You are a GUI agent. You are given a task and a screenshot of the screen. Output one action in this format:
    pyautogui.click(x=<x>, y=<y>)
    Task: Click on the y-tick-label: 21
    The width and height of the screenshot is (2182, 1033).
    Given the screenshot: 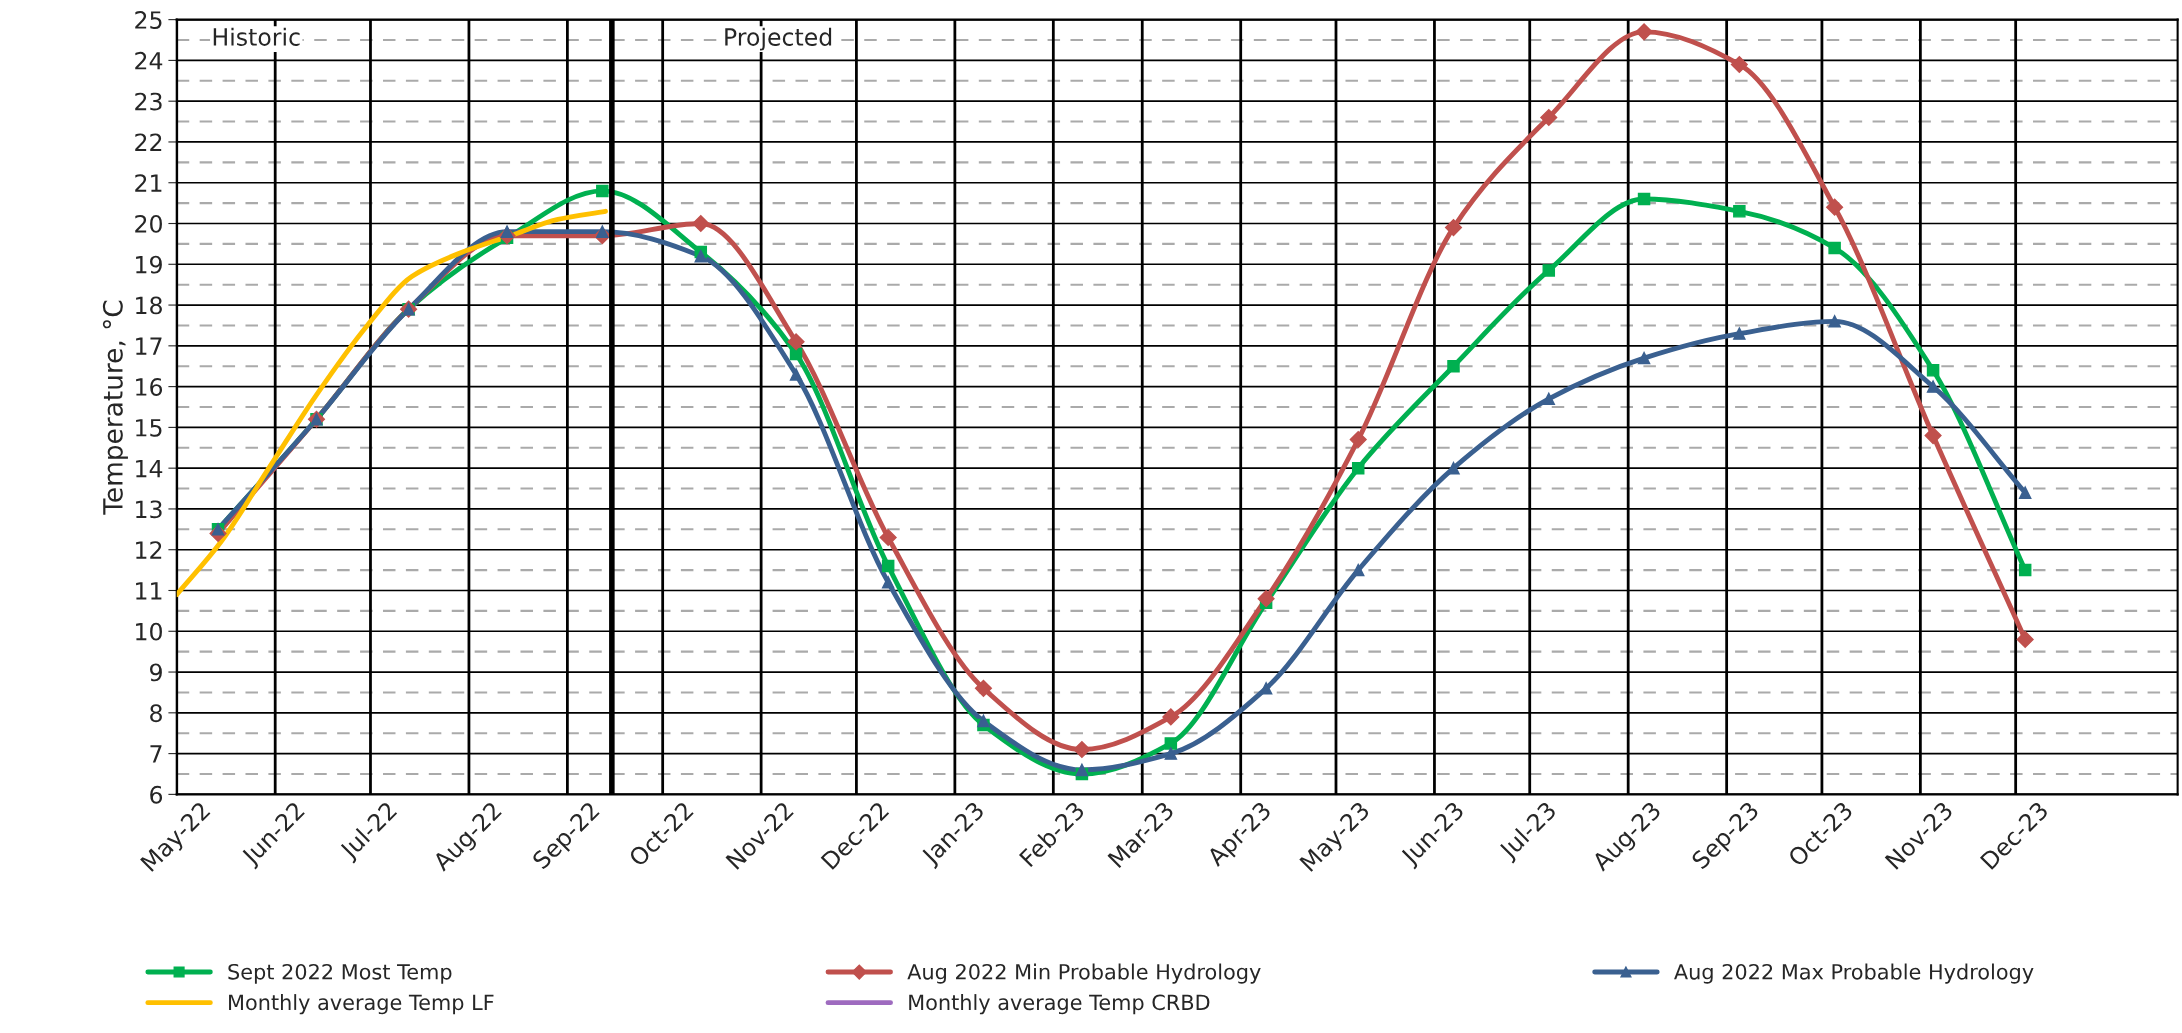 What is the action you would take?
    pyautogui.click(x=148, y=183)
    